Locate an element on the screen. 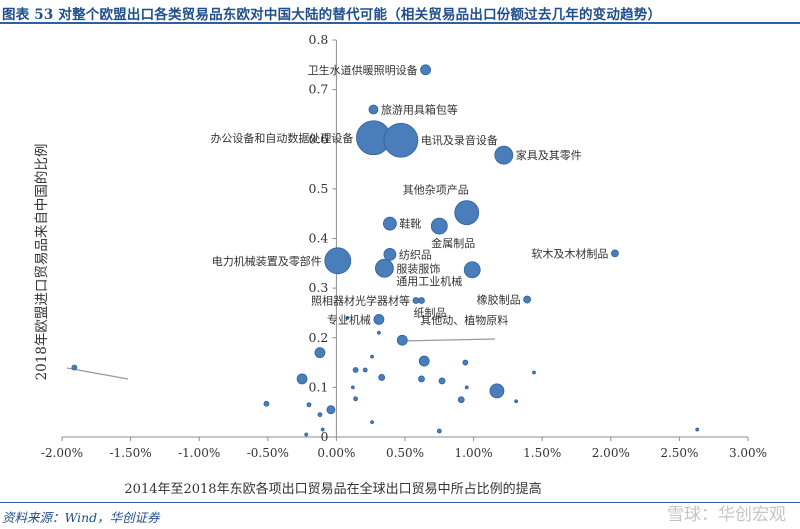 The image size is (800, 529). x-tick-label: 0.50% is located at coordinates (405, 453).